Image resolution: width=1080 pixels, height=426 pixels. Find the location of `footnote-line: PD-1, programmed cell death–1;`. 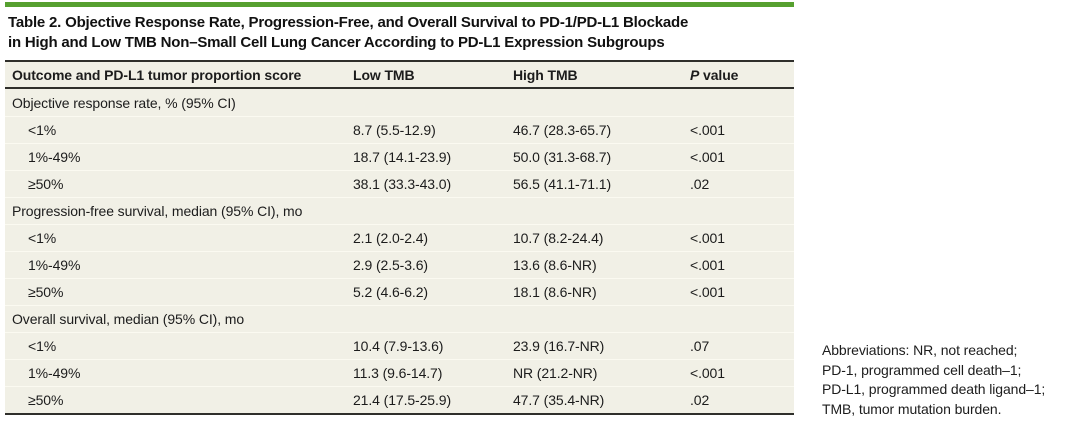

footnote-line: PD-1, programmed cell death–1; is located at coordinates (922, 369).